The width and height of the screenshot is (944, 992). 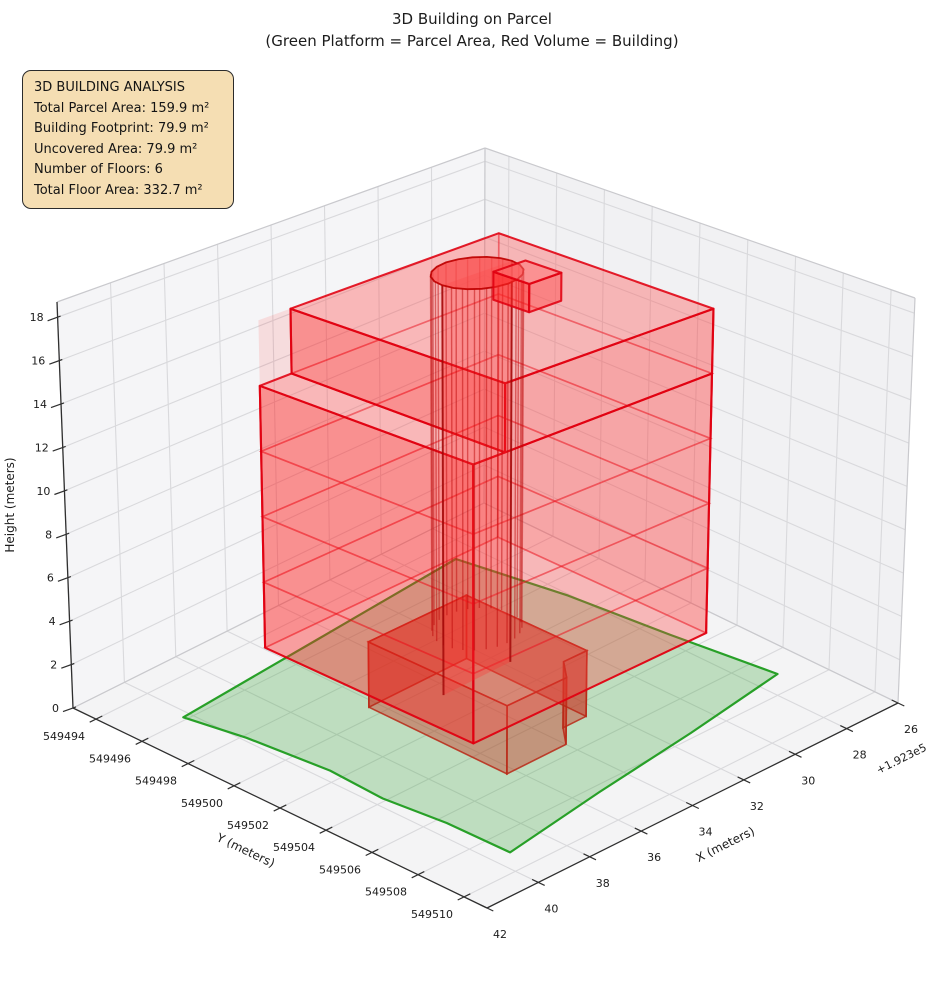 What do you see at coordinates (808, 780) in the screenshot?
I see `x-tick-label: 30` at bounding box center [808, 780].